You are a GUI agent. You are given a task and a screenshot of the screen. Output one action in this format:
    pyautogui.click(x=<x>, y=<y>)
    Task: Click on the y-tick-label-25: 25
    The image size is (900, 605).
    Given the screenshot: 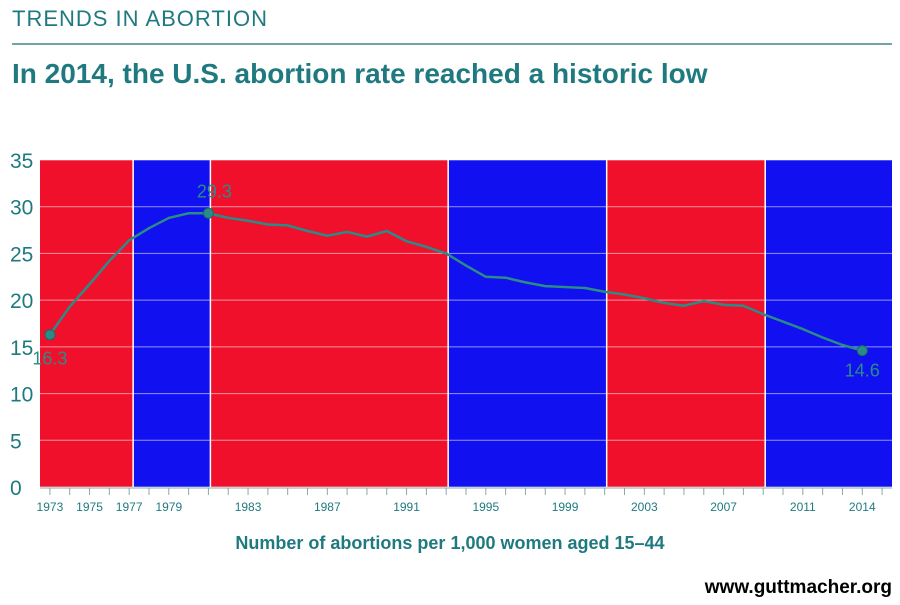 What is the action you would take?
    pyautogui.click(x=21, y=254)
    